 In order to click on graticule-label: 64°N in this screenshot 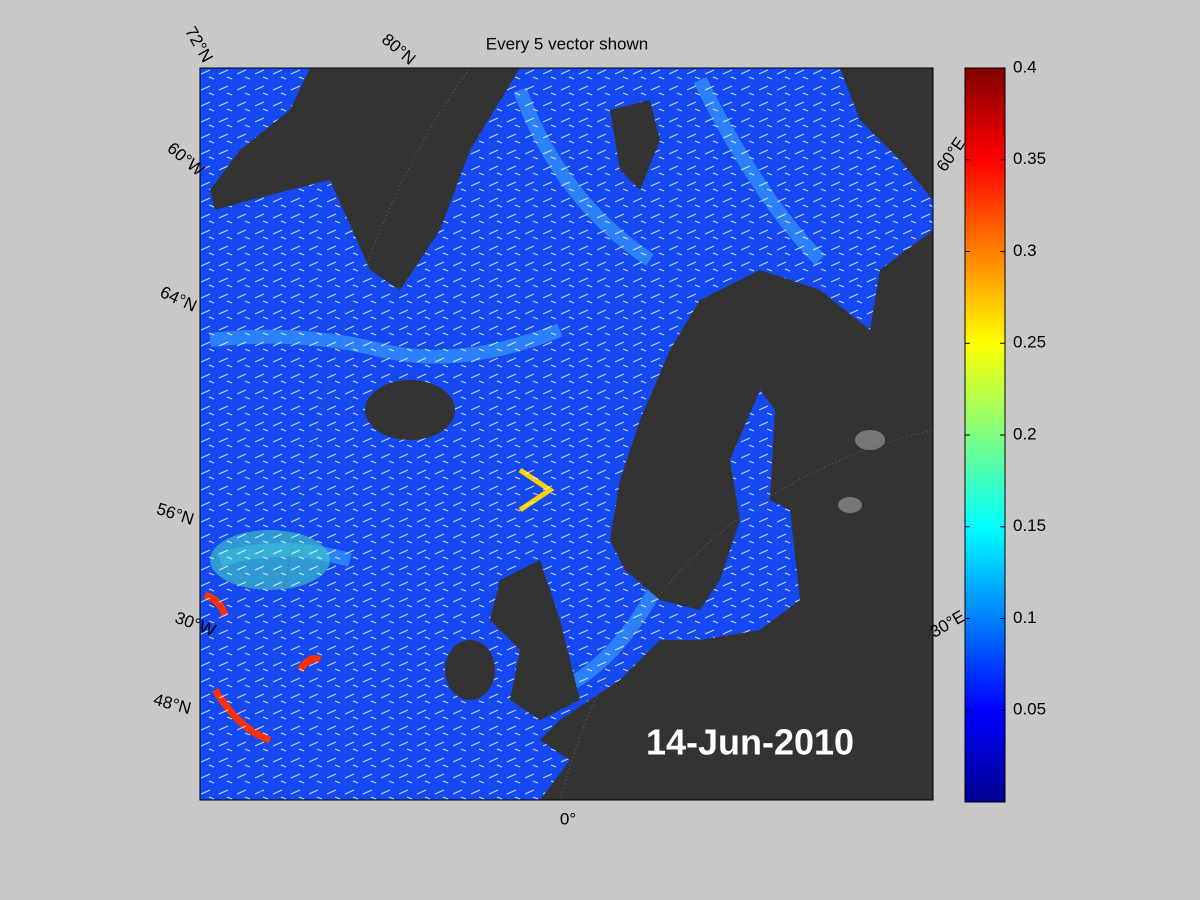, I will do `click(178, 298)`.